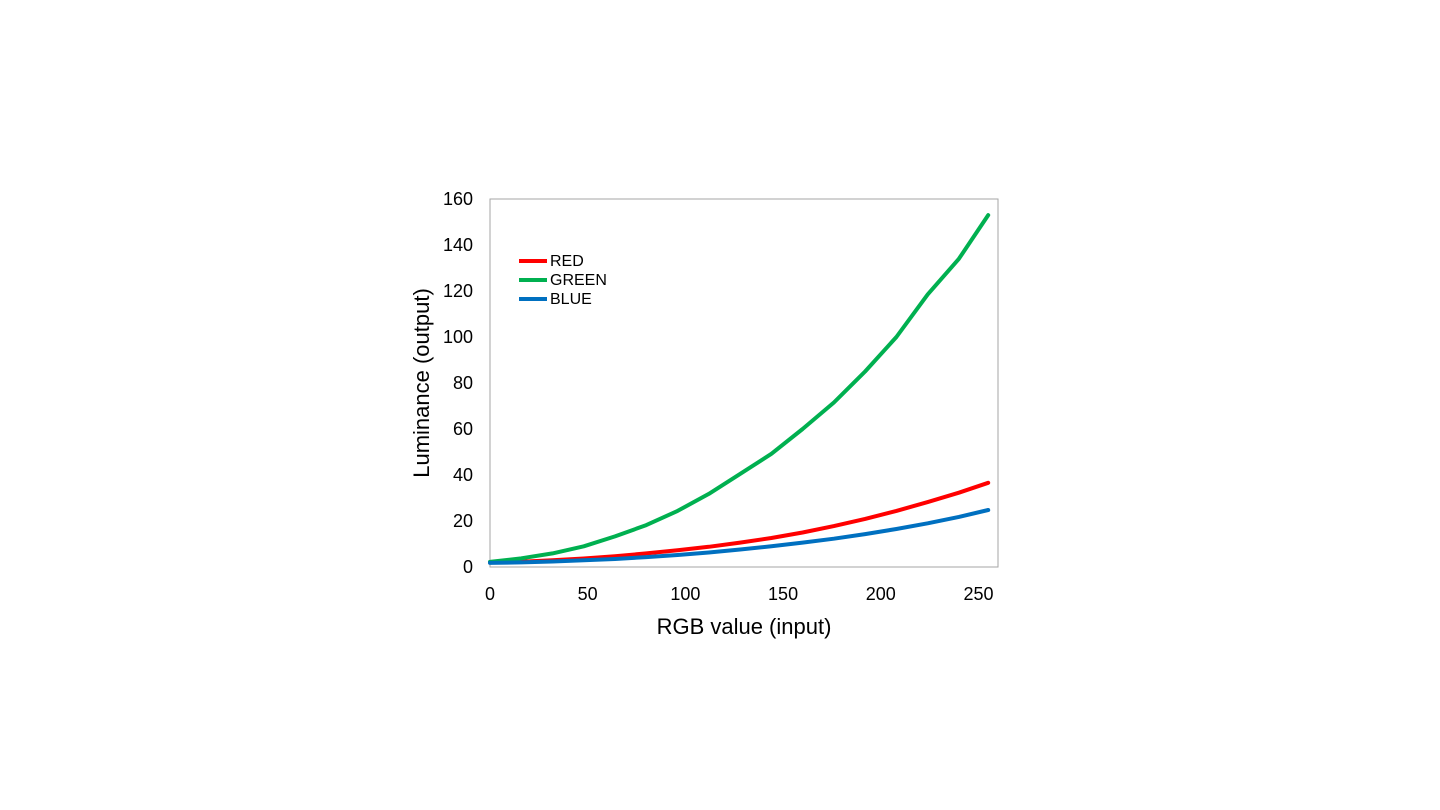  What do you see at coordinates (578, 280) in the screenshot?
I see `legend-label-green: GREEN` at bounding box center [578, 280].